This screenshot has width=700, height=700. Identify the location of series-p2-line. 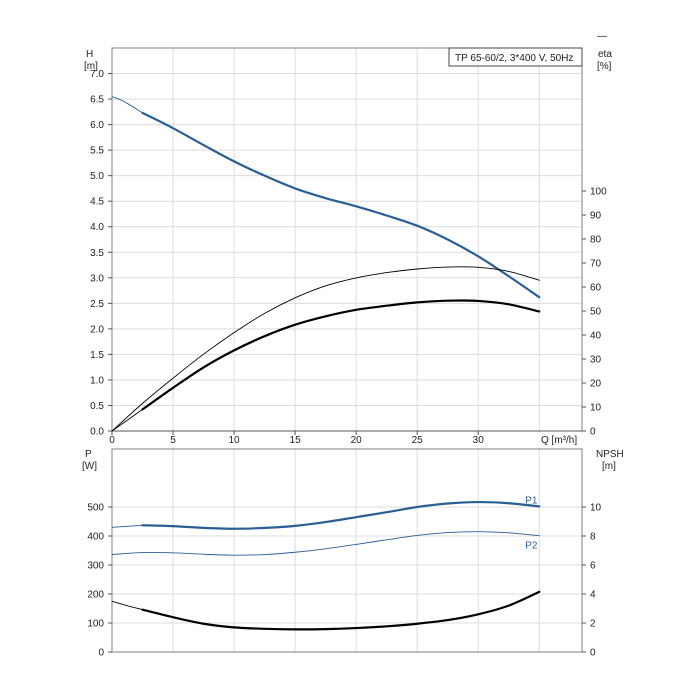
(325, 543).